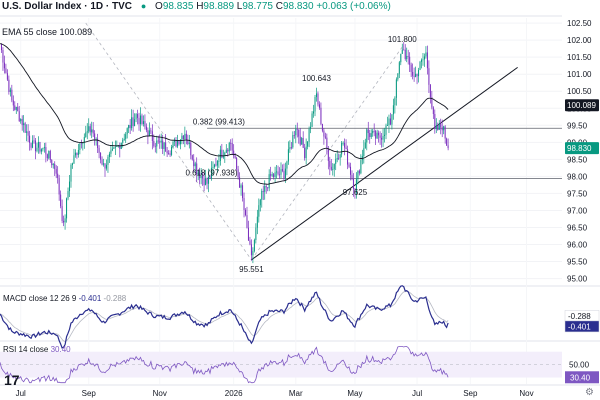  What do you see at coordinates (224, 365) in the screenshot?
I see `rsi-line` at bounding box center [224, 365].